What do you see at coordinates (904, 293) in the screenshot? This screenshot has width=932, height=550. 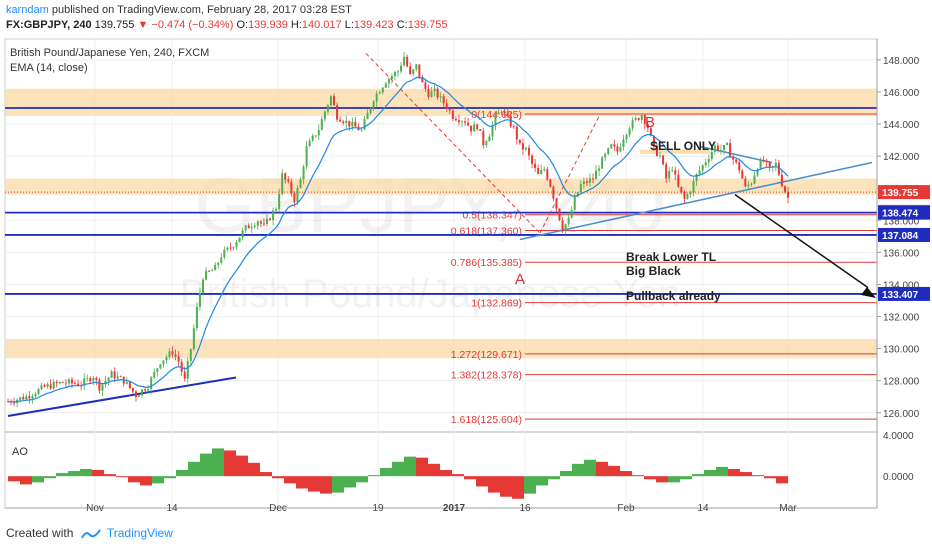 I see `price-badge` at bounding box center [904, 293].